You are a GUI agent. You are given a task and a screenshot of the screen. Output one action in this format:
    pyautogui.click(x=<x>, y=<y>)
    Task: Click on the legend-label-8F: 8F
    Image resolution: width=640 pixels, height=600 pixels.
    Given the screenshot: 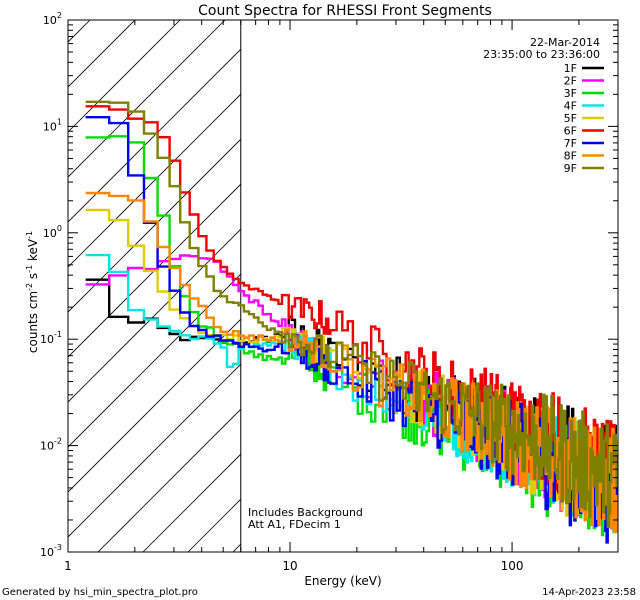 What is the action you would take?
    pyautogui.click(x=570, y=156)
    